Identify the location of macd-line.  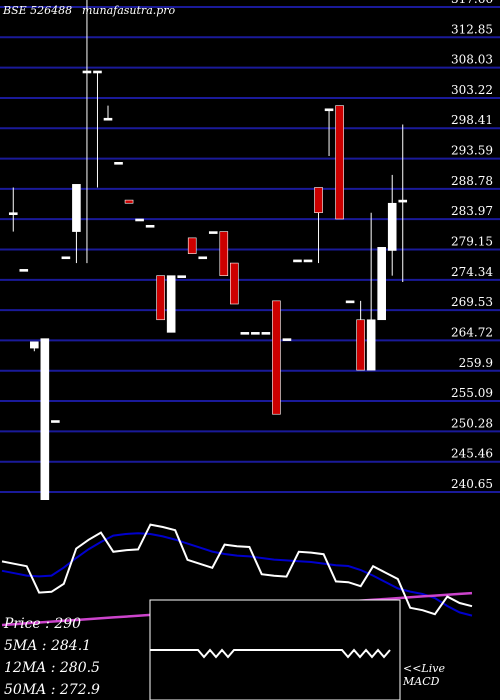
(270, 653).